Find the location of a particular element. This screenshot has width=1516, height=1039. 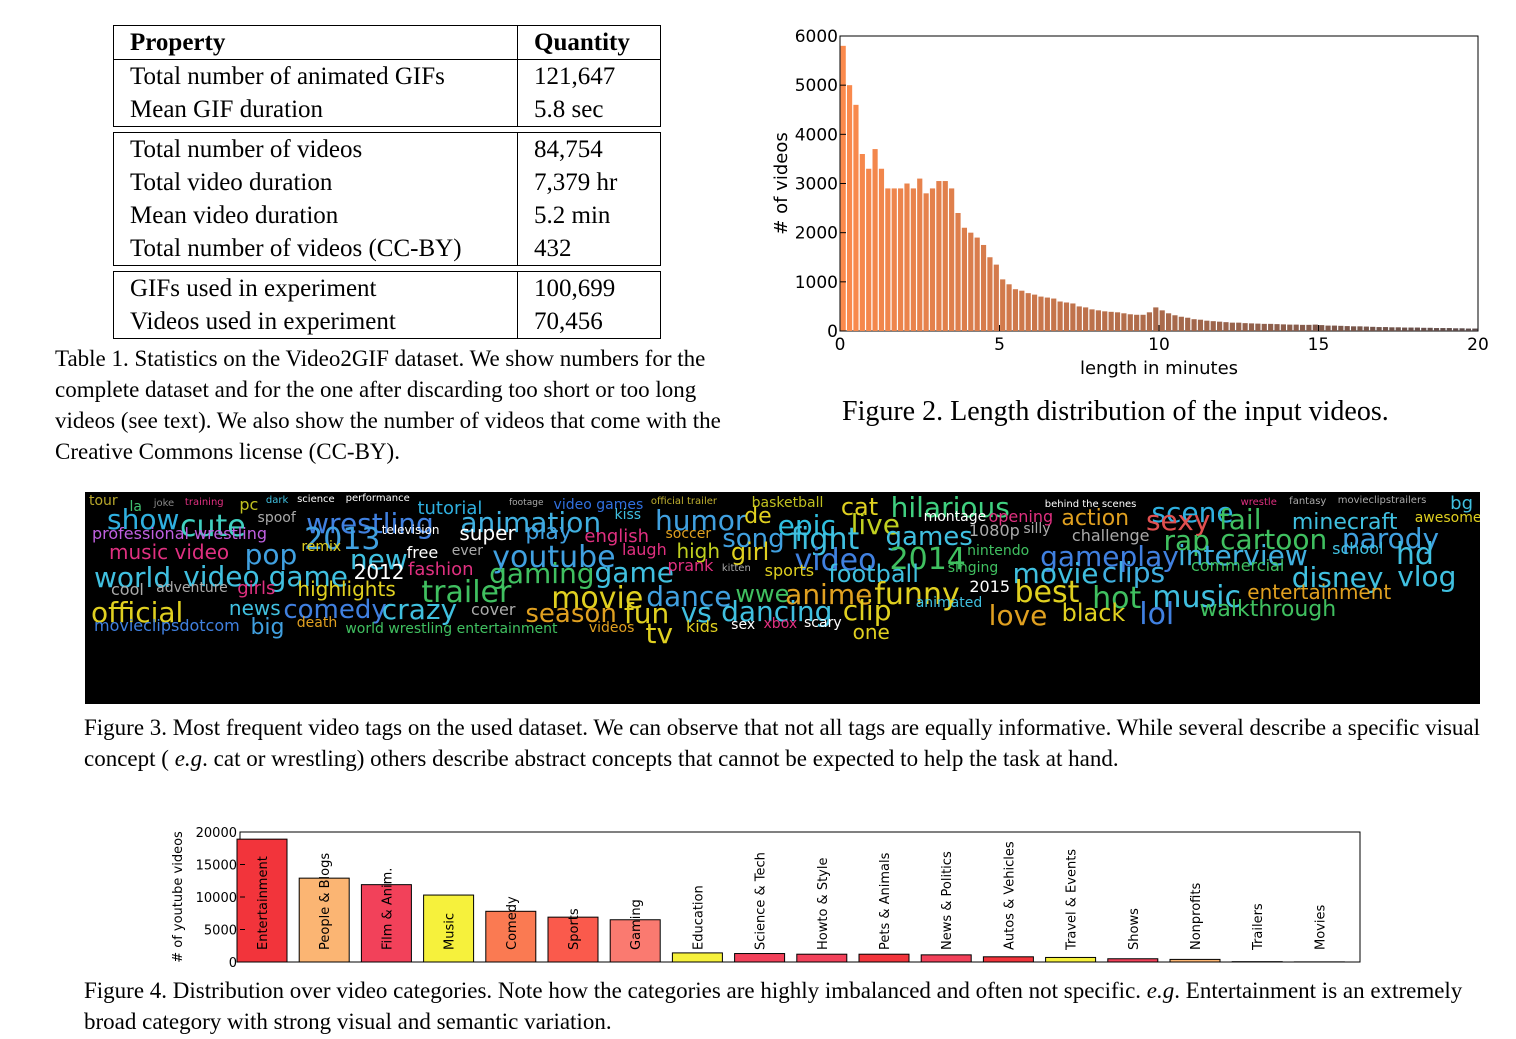

table-cell-quantity: 7,379 hr is located at coordinates (589, 182).